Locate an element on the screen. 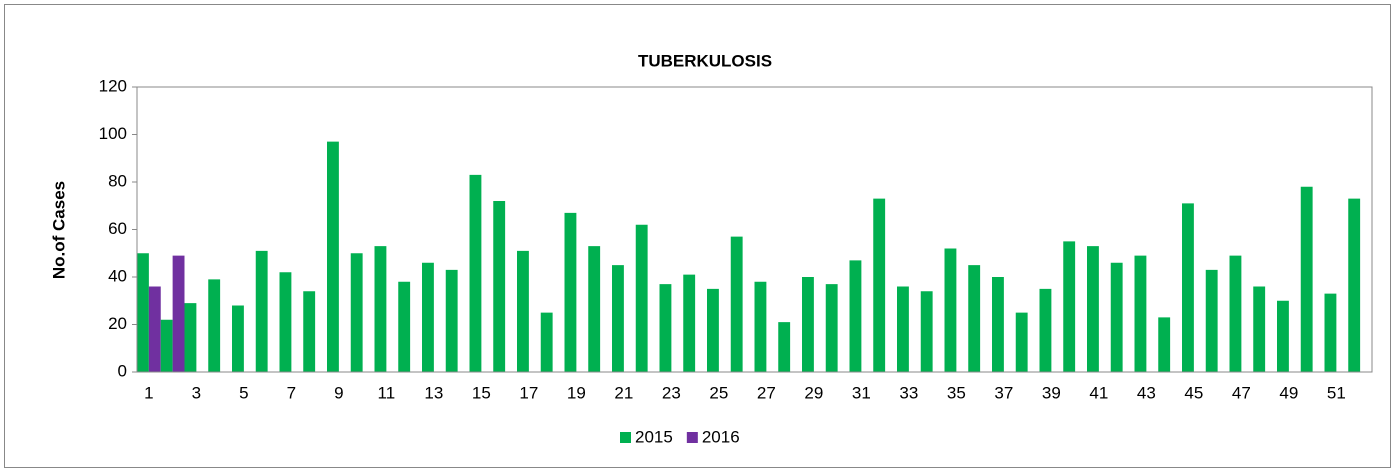 Image resolution: width=1395 pixels, height=472 pixels. x-tick-label: 1 is located at coordinates (148, 392).